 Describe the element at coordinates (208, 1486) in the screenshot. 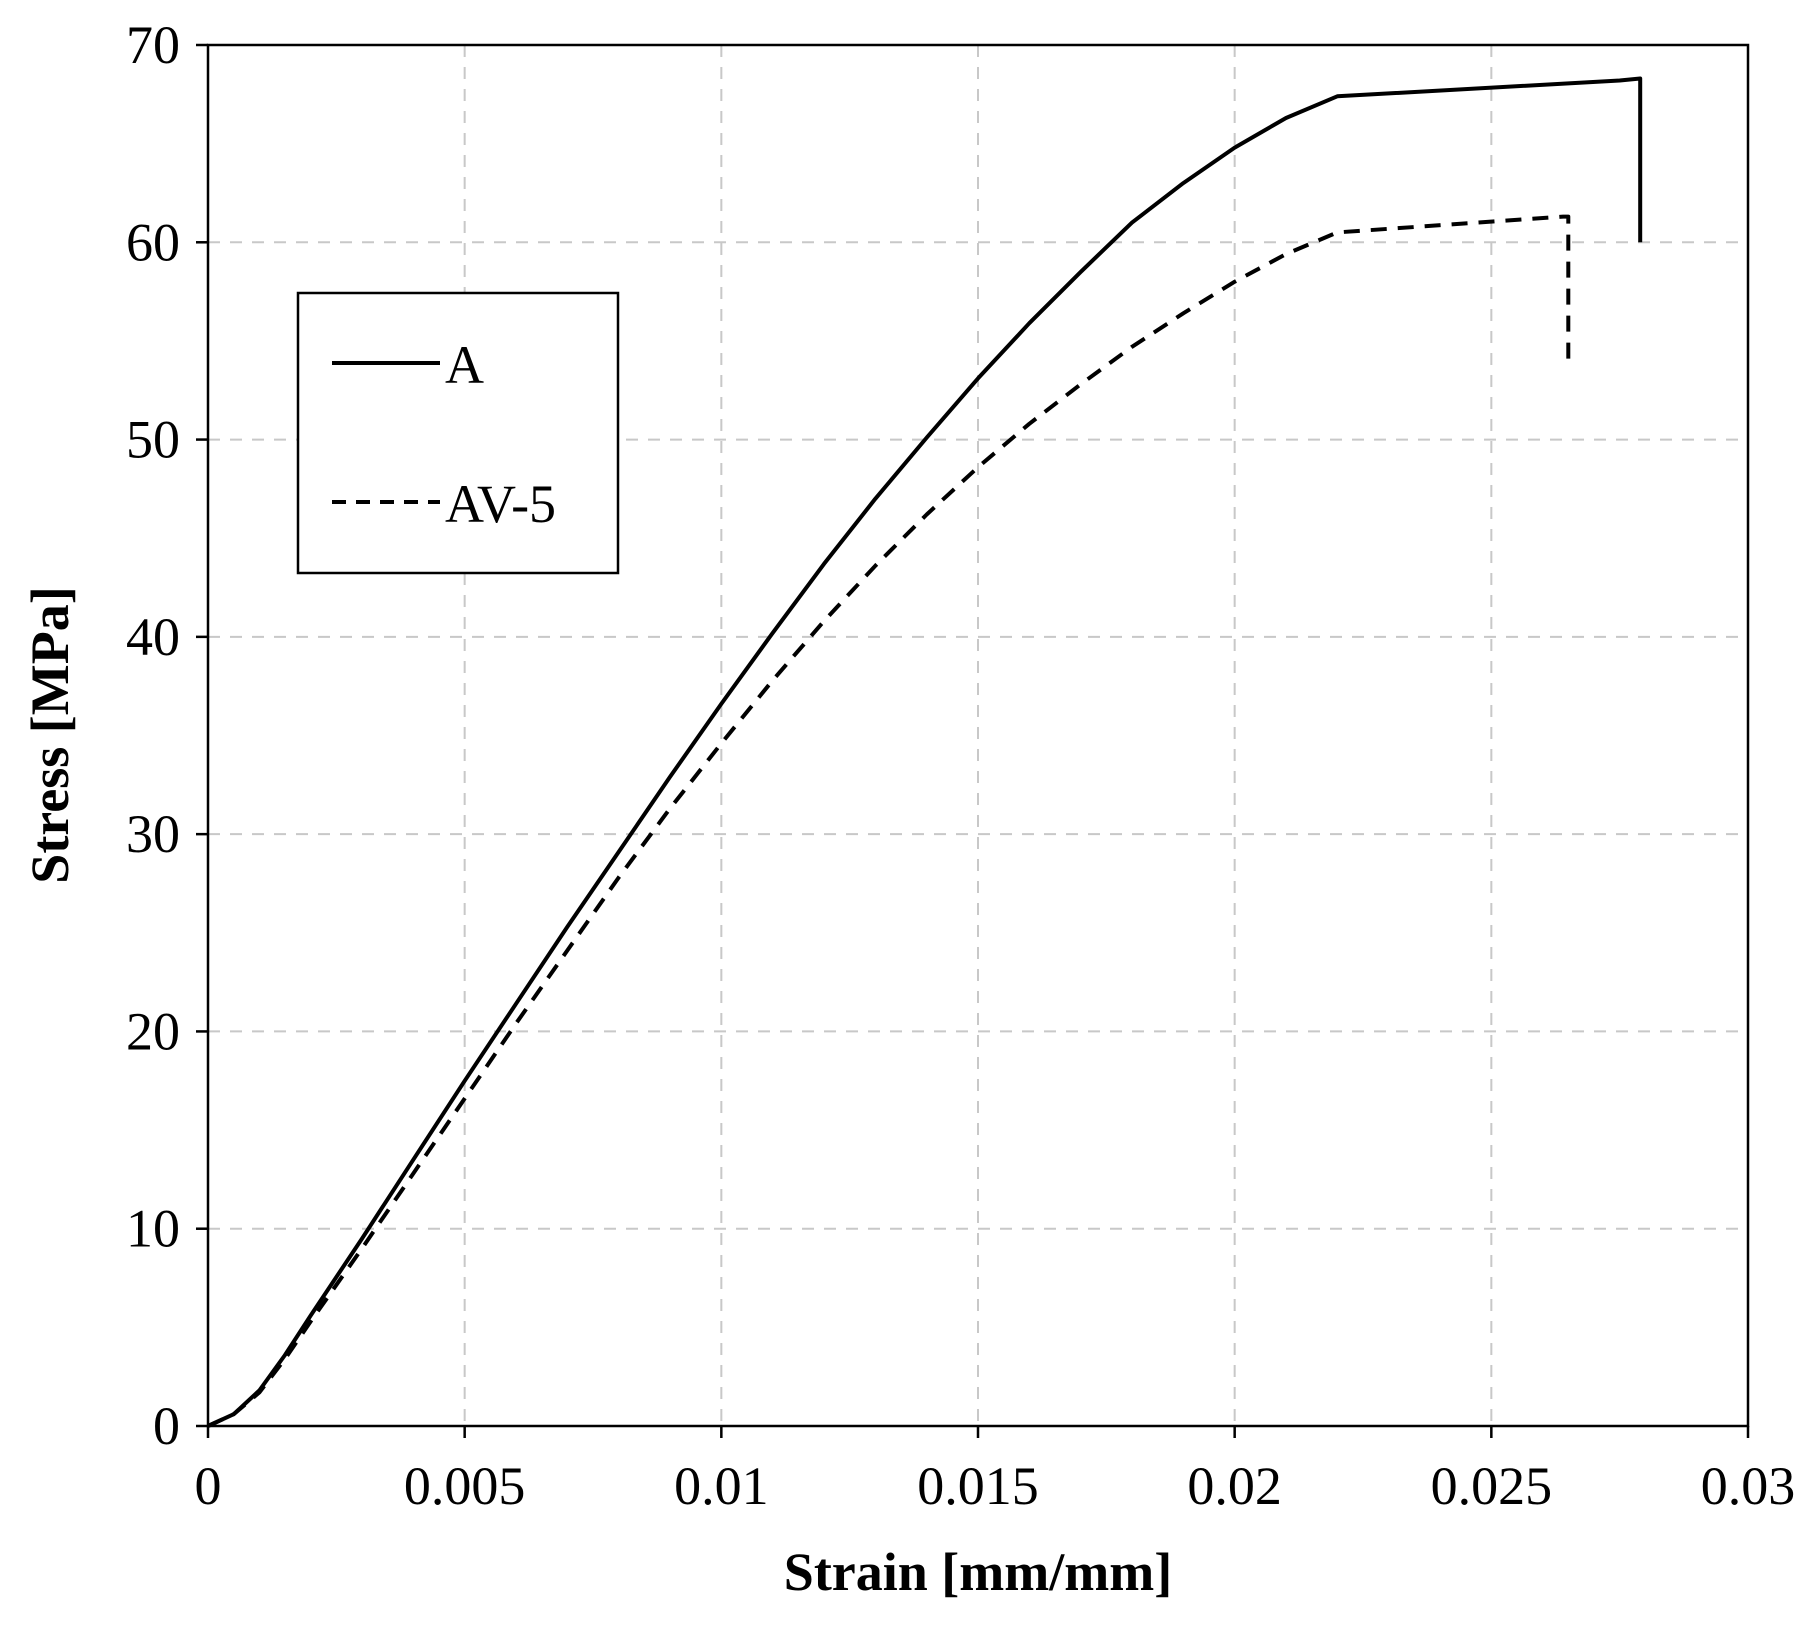

I see `x-tick-label: 0` at that location.